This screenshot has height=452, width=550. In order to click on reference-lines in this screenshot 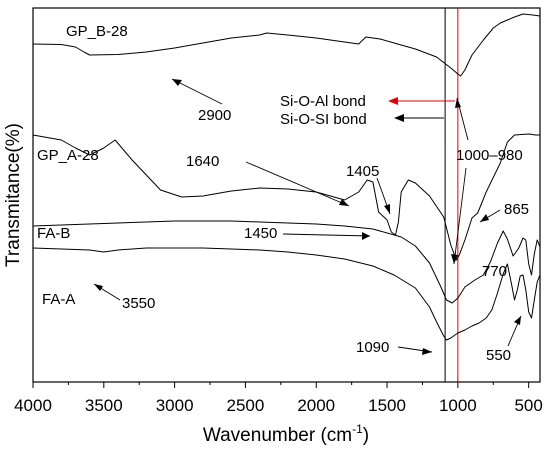, I will do `click(451, 195)`.